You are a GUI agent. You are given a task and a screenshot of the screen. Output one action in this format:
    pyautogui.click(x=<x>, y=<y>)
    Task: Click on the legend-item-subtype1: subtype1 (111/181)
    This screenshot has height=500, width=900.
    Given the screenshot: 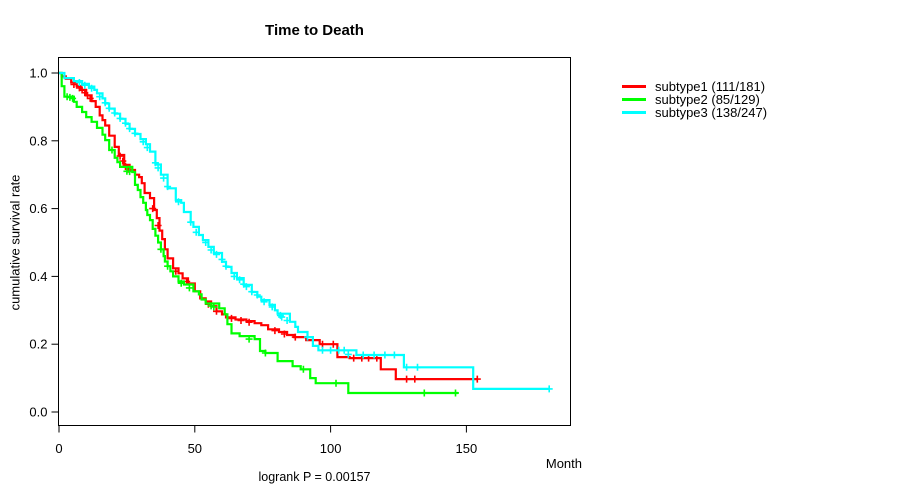 What is the action you would take?
    pyautogui.click(x=694, y=86)
    